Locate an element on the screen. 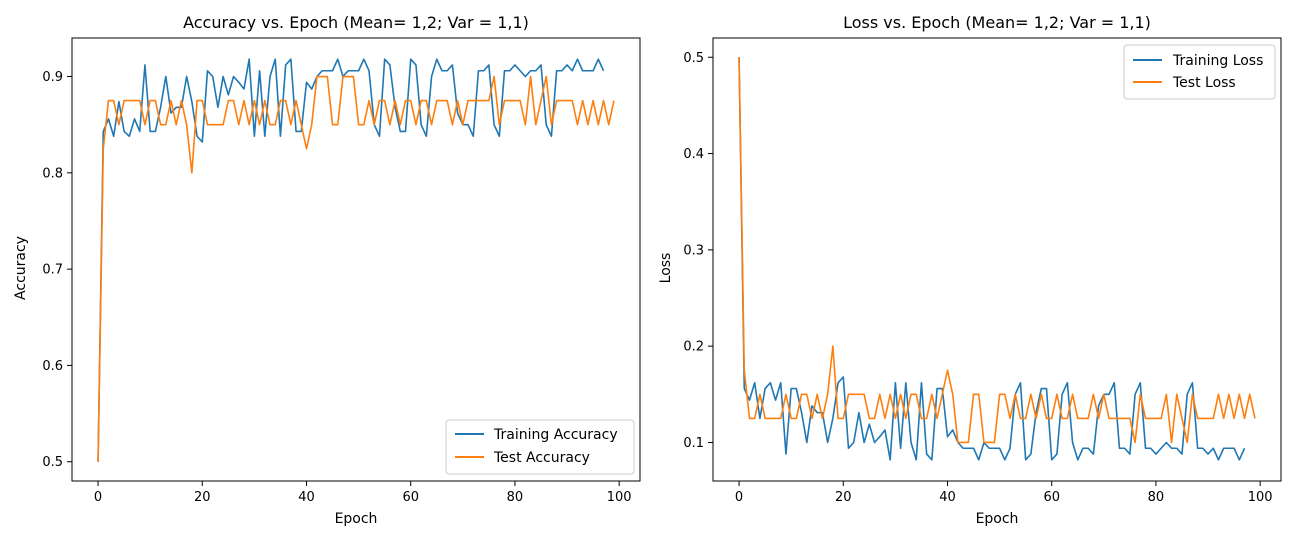  legend-label-training-loss: Training Loss is located at coordinates (1217, 61).